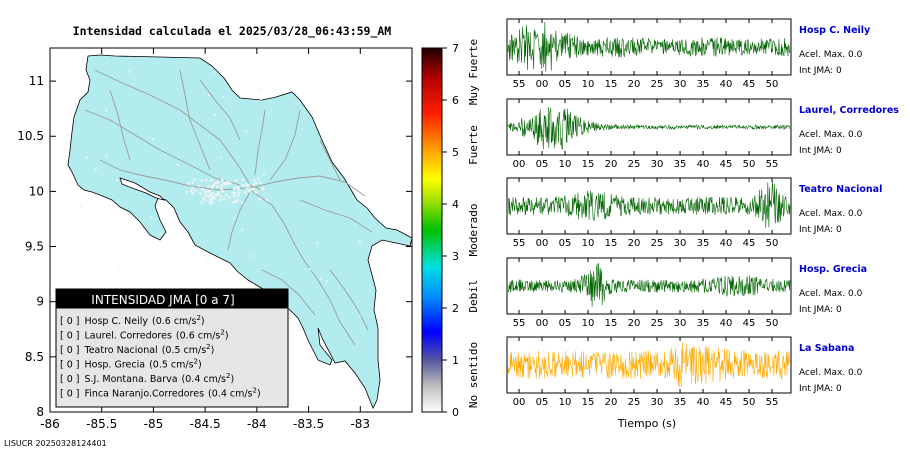  I want to click on trace-tick-label: 20, so click(634, 323).